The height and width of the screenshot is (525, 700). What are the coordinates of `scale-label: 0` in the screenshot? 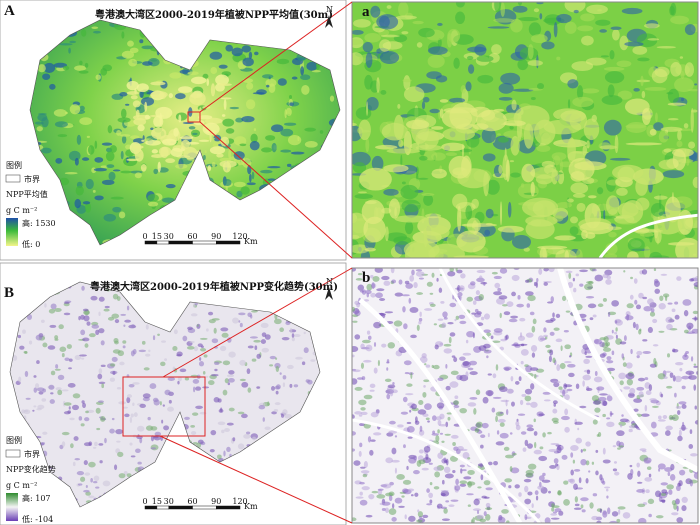 It's located at (144, 501).